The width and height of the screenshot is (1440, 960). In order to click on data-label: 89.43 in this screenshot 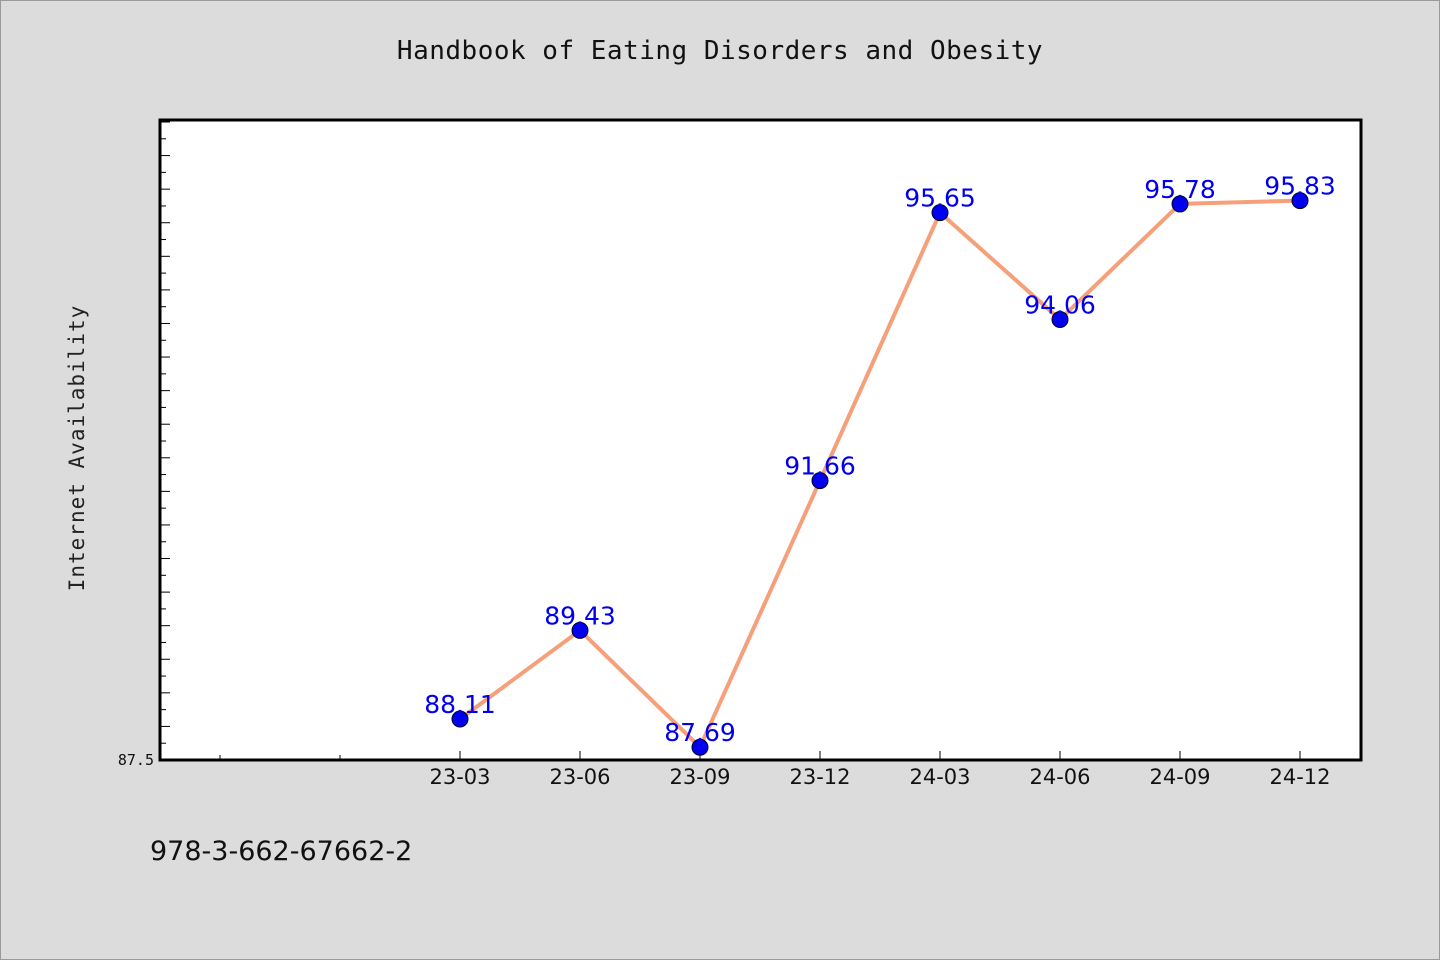, I will do `click(580, 615)`.